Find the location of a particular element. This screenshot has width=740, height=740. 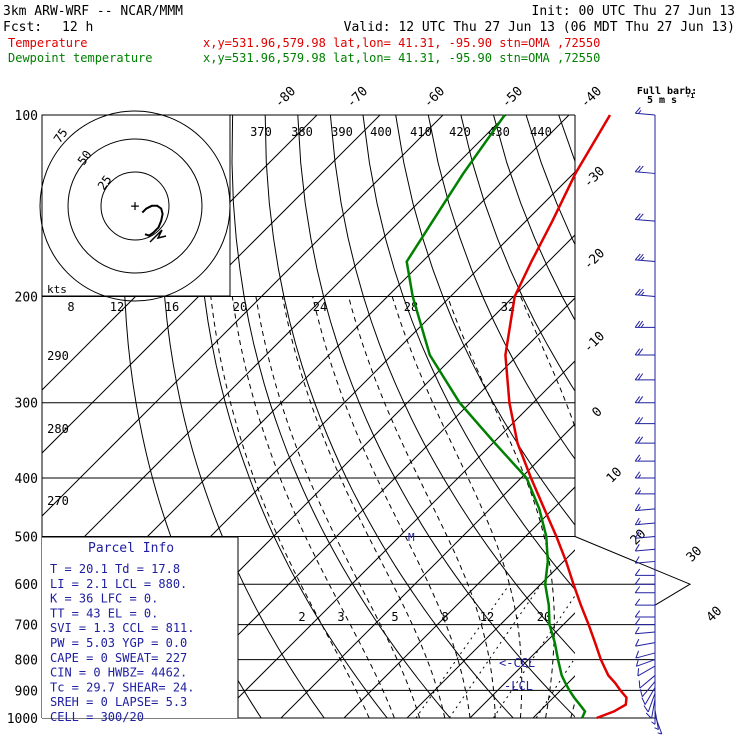

isobar-label: 400 is located at coordinates (26, 479).